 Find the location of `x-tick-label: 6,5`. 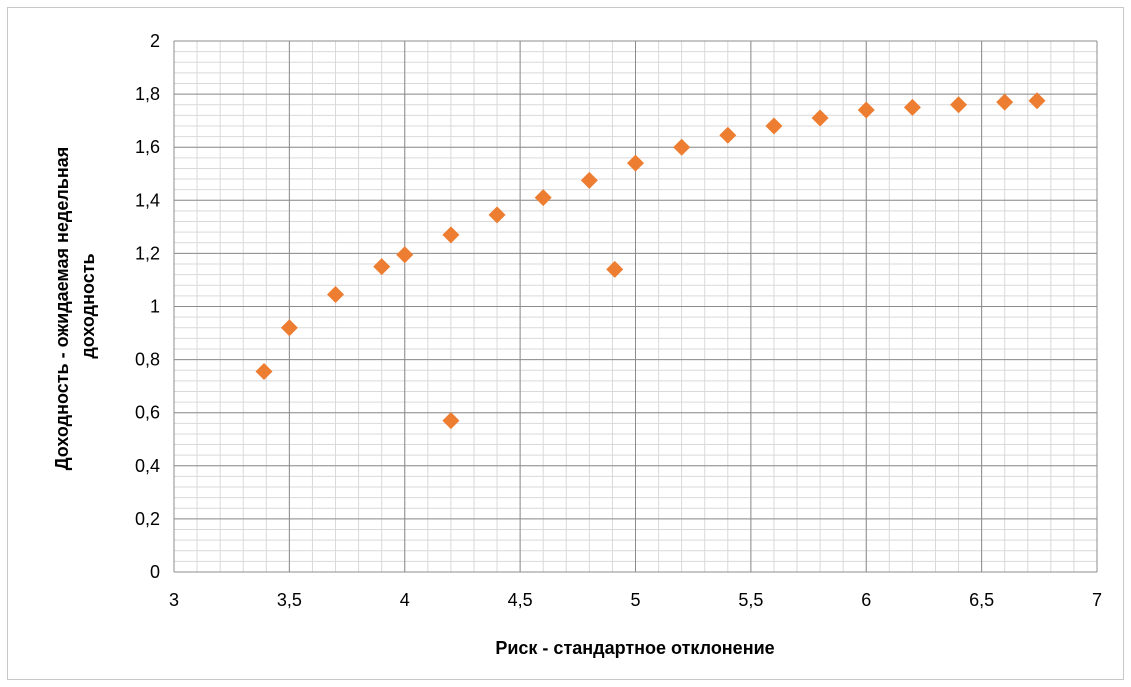

x-tick-label: 6,5 is located at coordinates (981, 600).